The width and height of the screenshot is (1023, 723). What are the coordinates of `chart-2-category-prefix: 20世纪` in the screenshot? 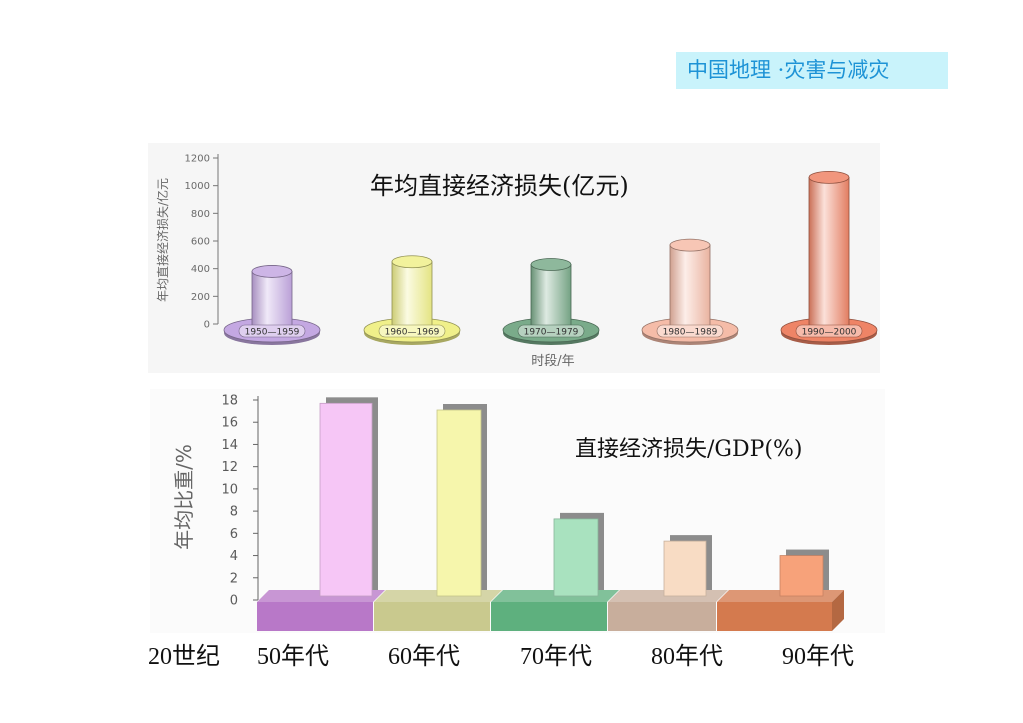 It's located at (184, 656).